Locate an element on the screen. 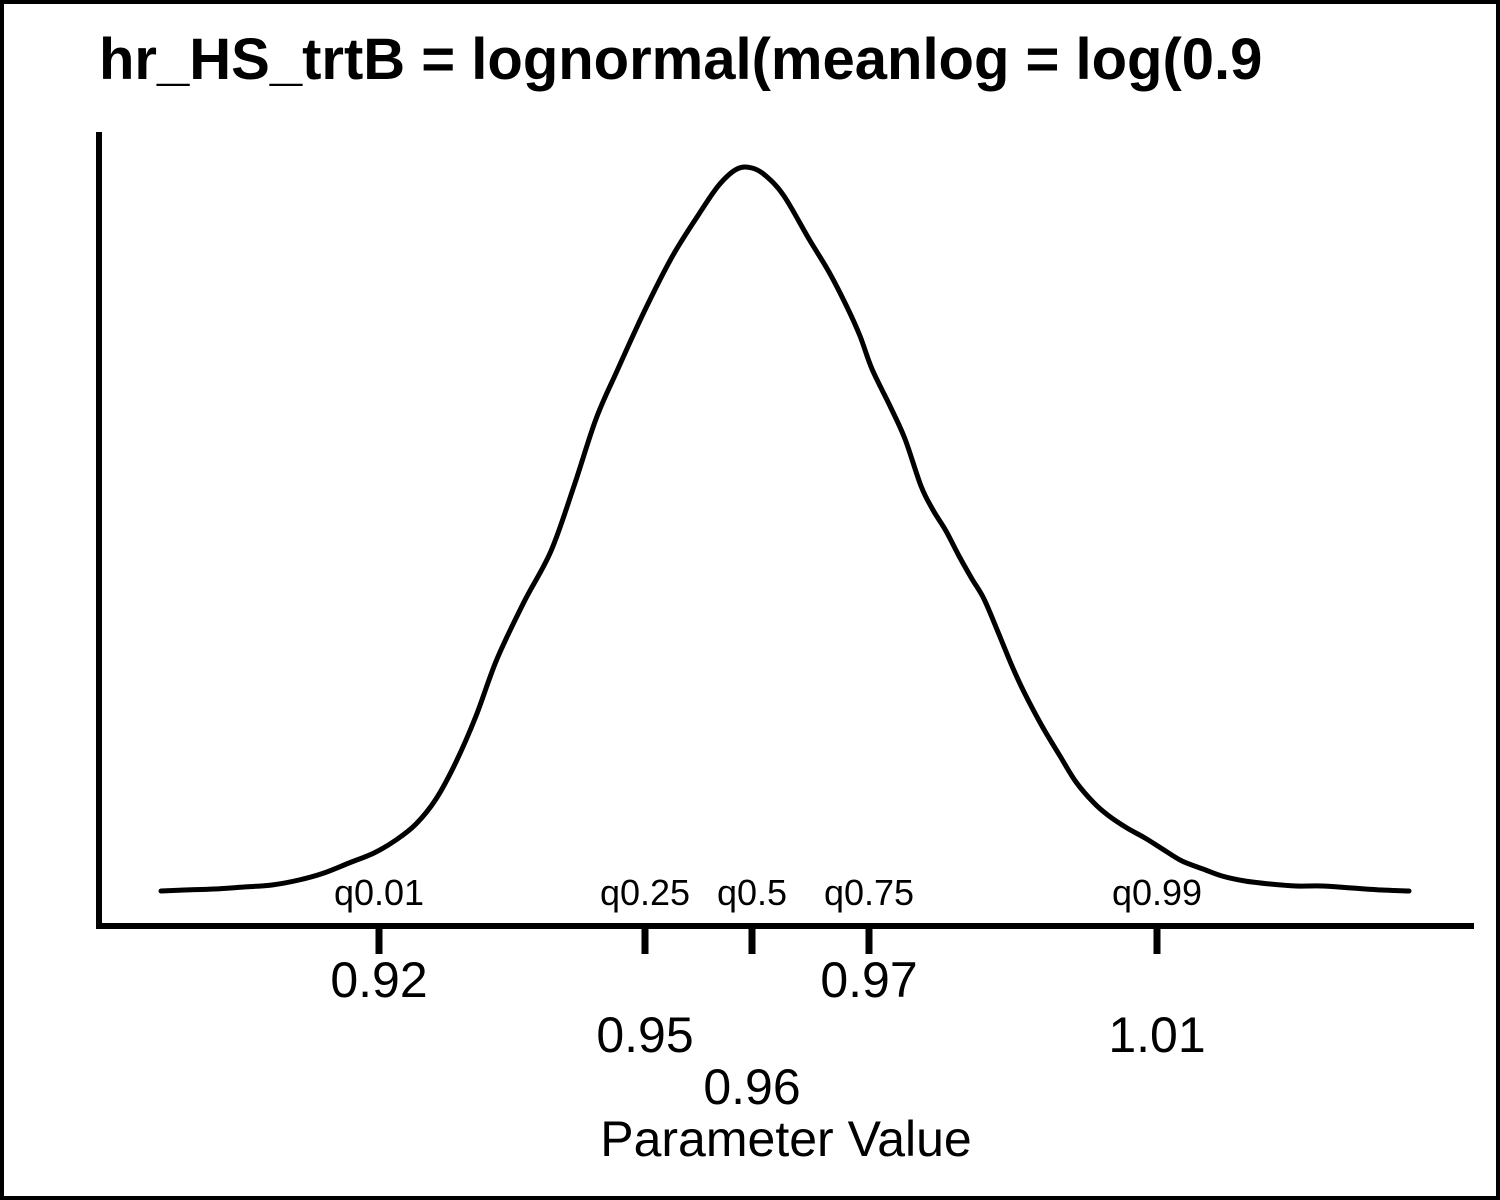  x-tick-label-q0.25: 0.95 is located at coordinates (644, 1035).